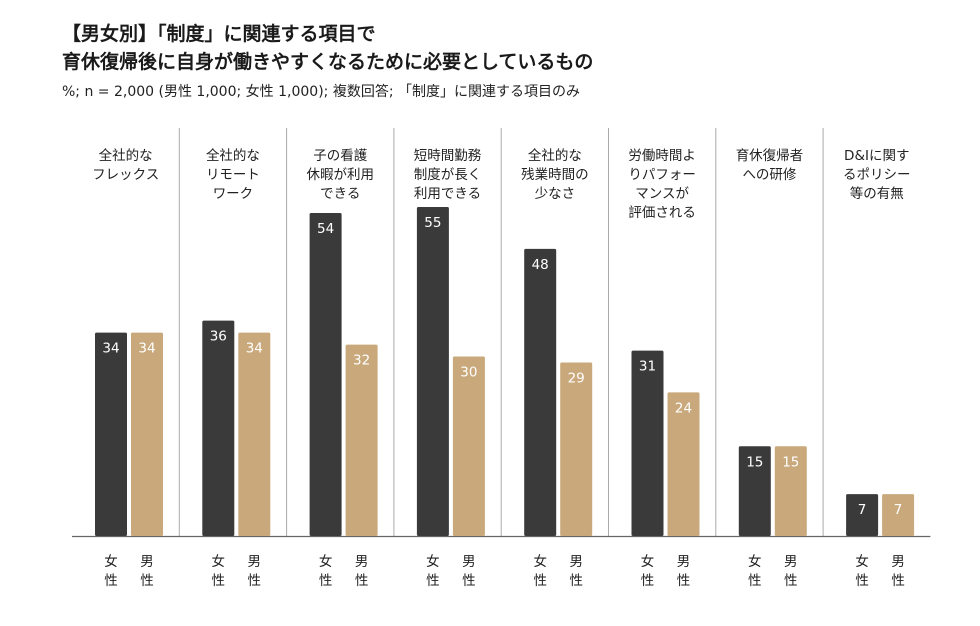  I want to click on data-label: 24, so click(683, 408).